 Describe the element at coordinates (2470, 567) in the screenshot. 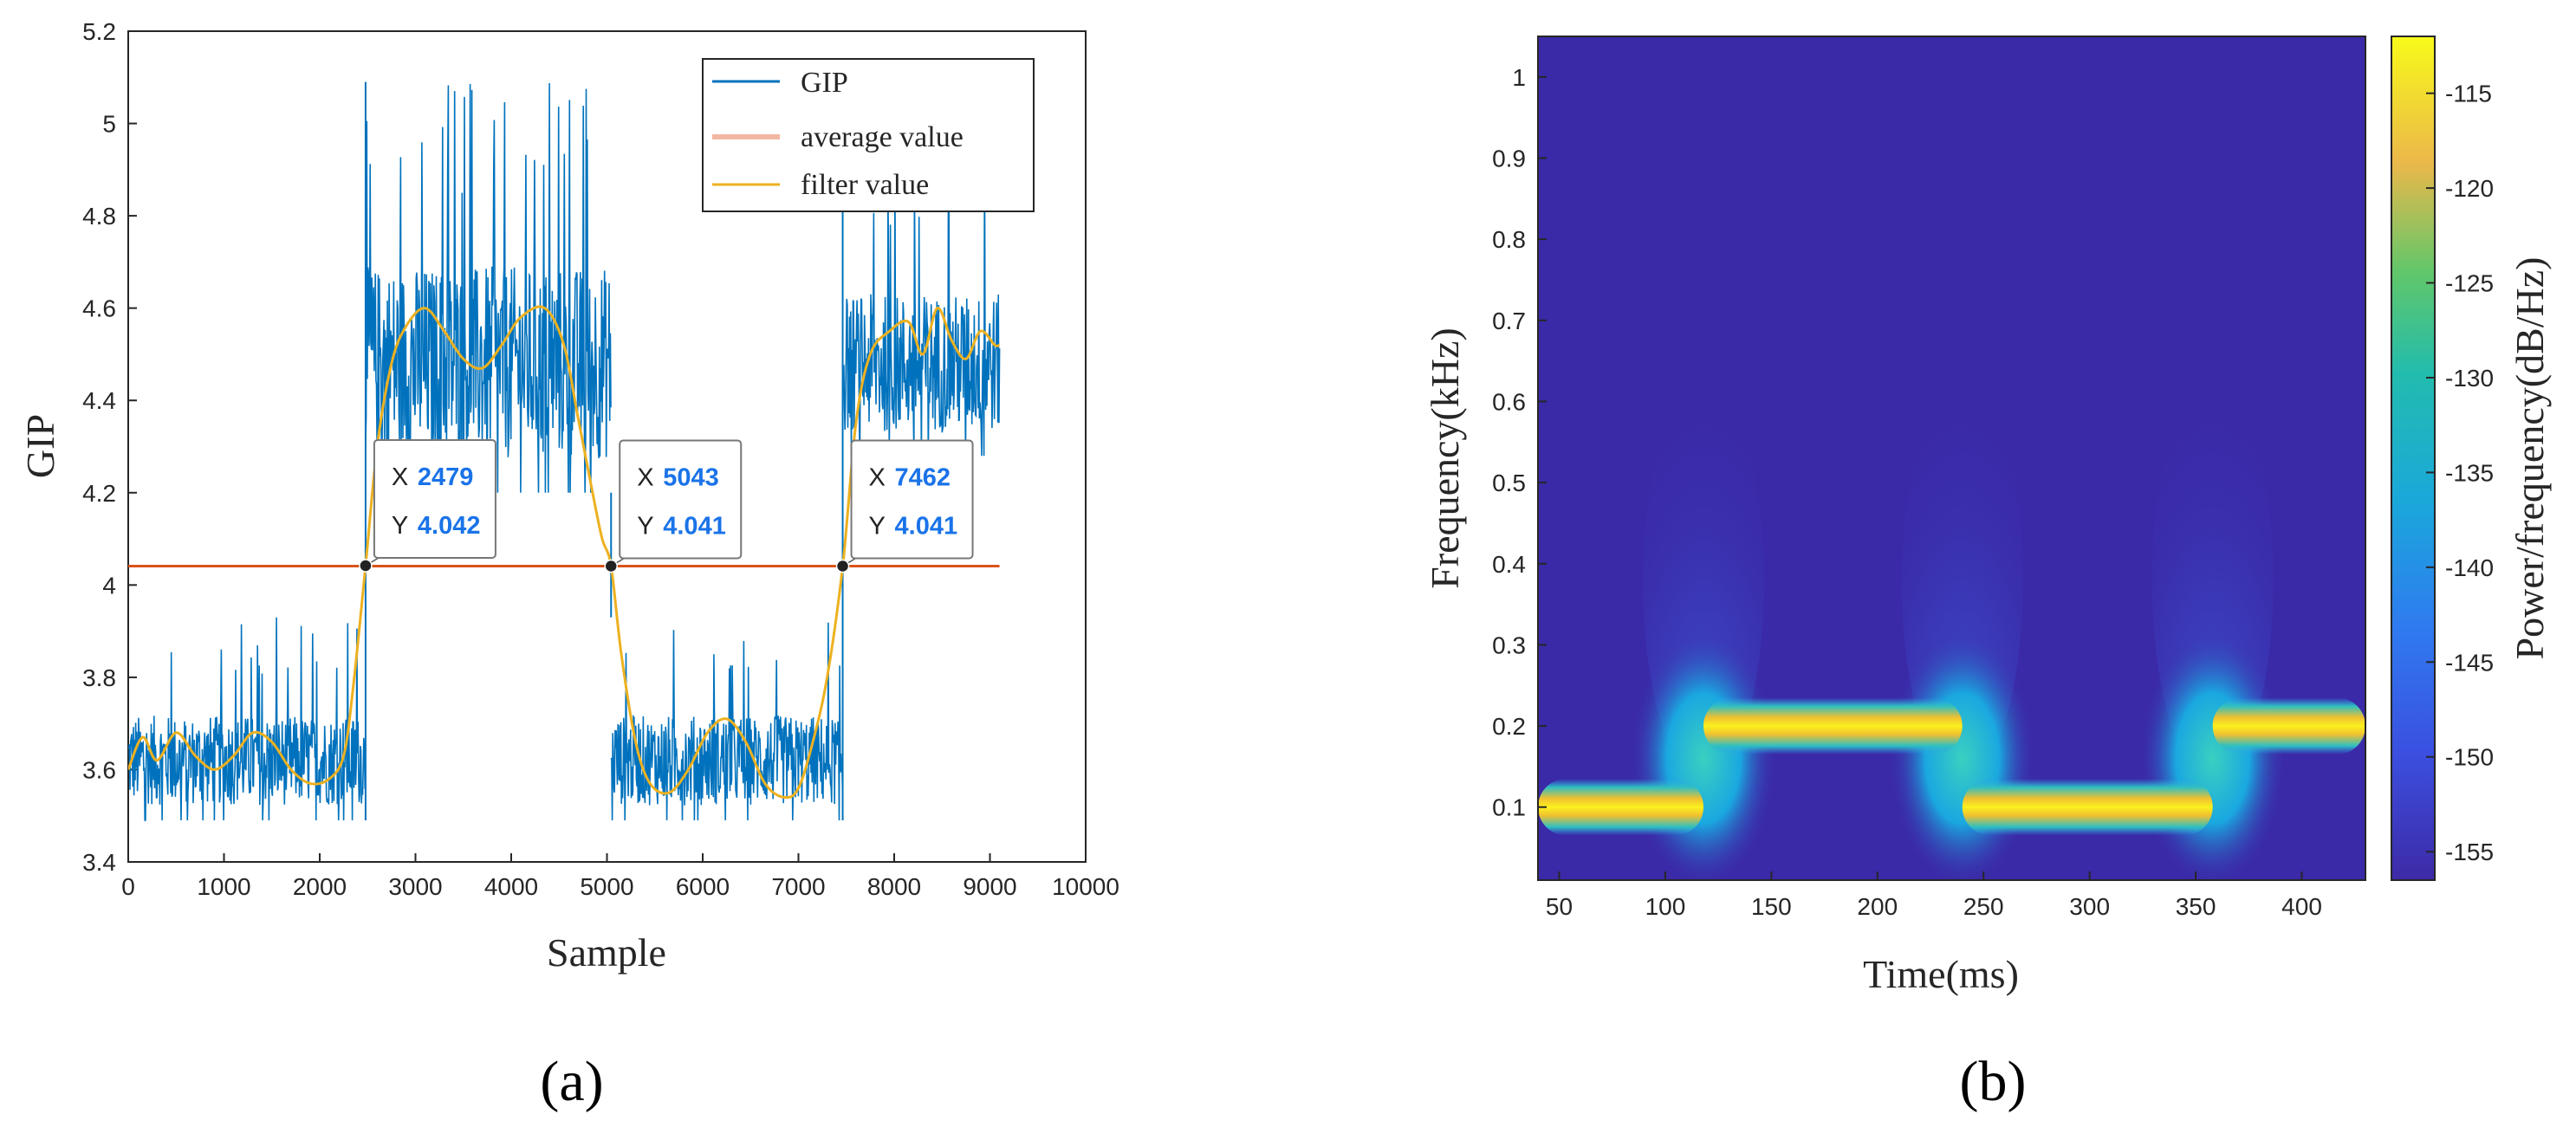

I see `colorbar-tick-label: -140` at that location.